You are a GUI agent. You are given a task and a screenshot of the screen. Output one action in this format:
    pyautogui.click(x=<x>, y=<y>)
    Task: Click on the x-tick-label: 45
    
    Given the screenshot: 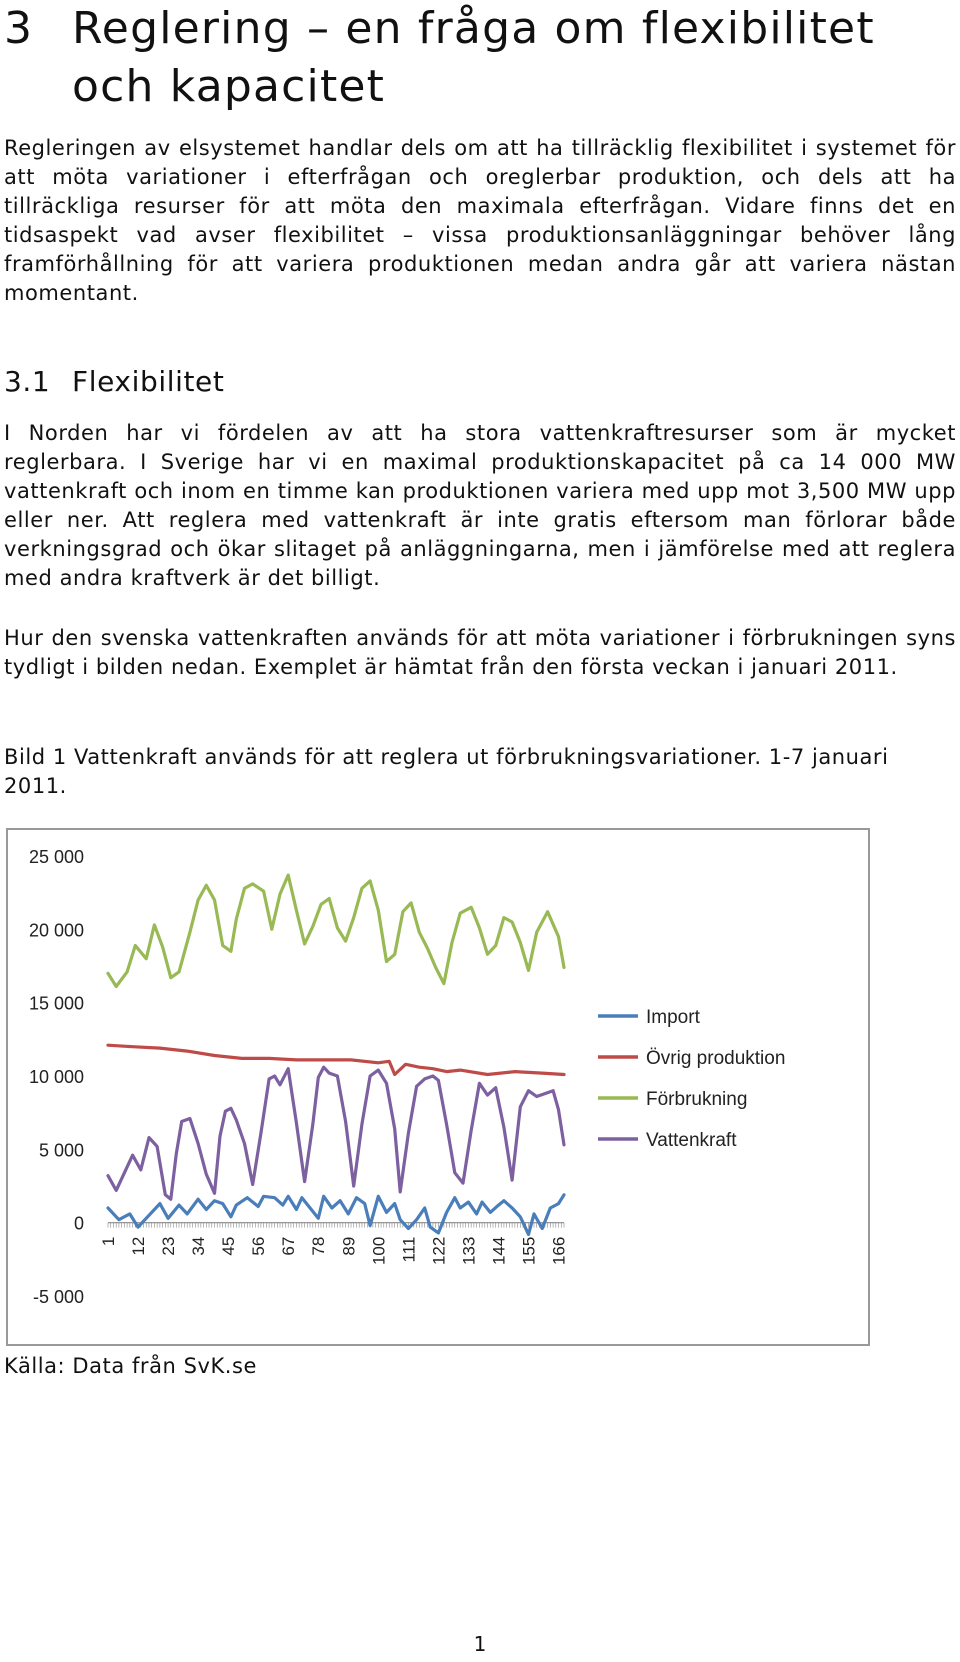 What is the action you would take?
    pyautogui.click(x=228, y=1246)
    